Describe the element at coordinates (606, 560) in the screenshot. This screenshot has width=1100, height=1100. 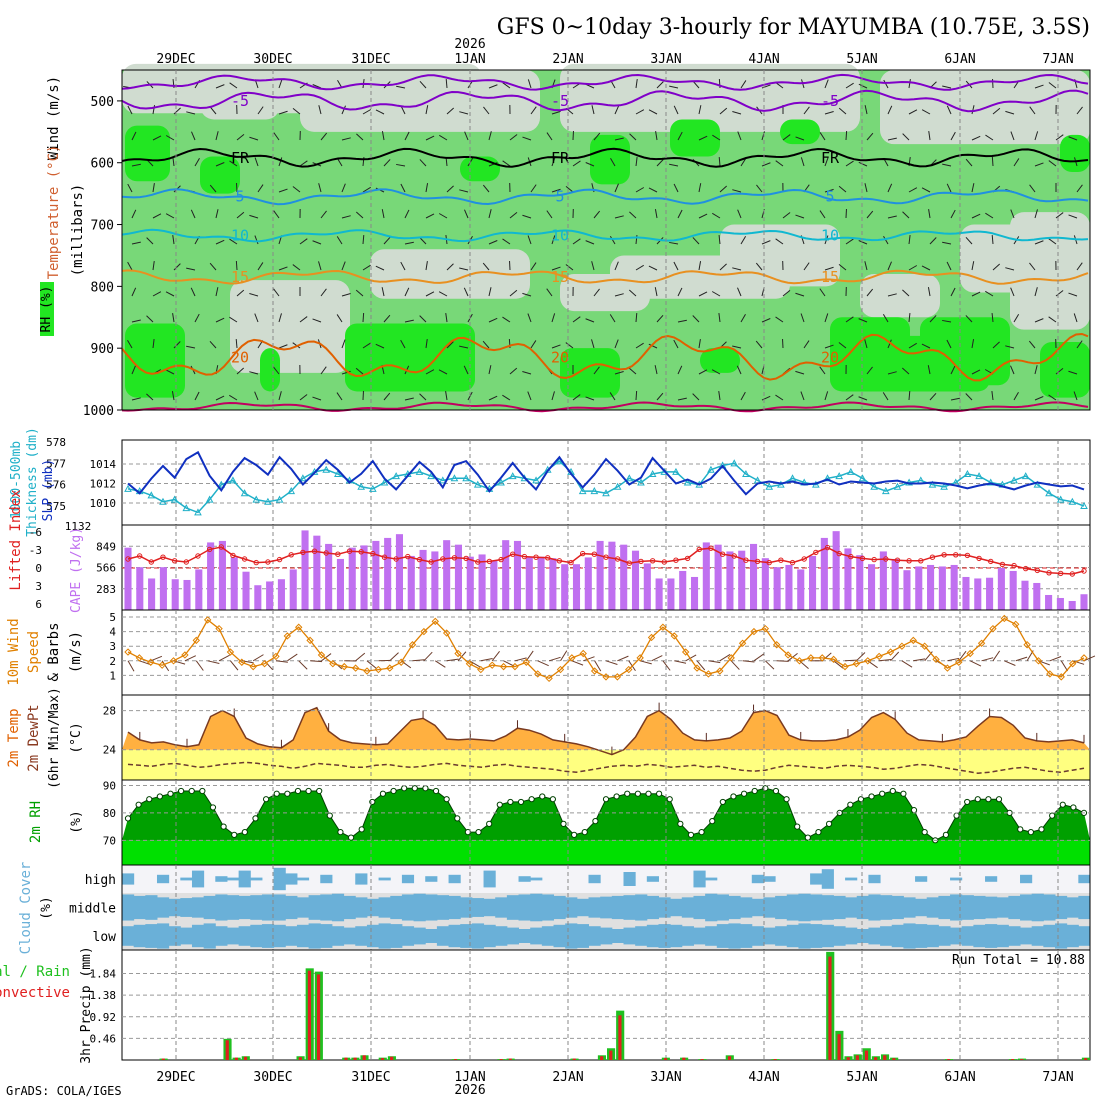
I see `lifted-index-line` at that location.